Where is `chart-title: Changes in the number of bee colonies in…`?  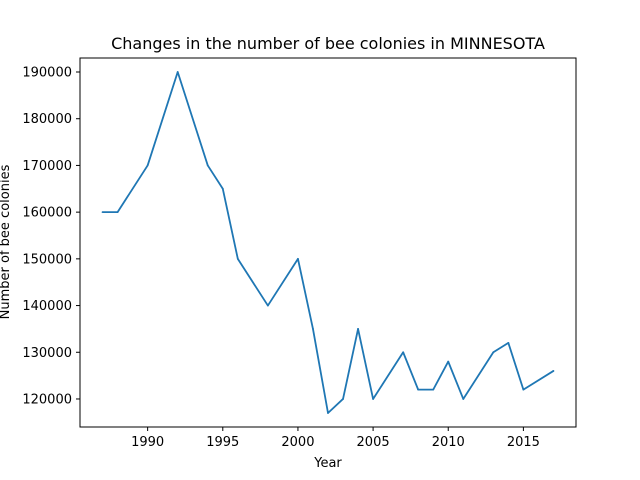
chart-title: Changes in the number of bee colonies in… is located at coordinates (328, 43).